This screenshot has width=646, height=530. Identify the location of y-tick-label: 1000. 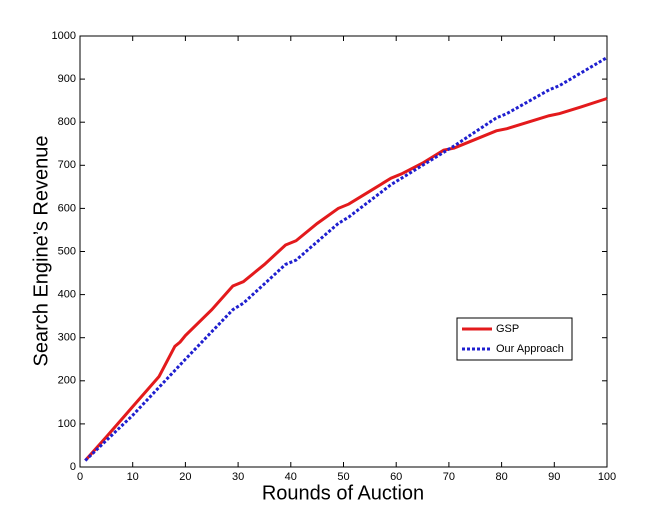
(64, 36).